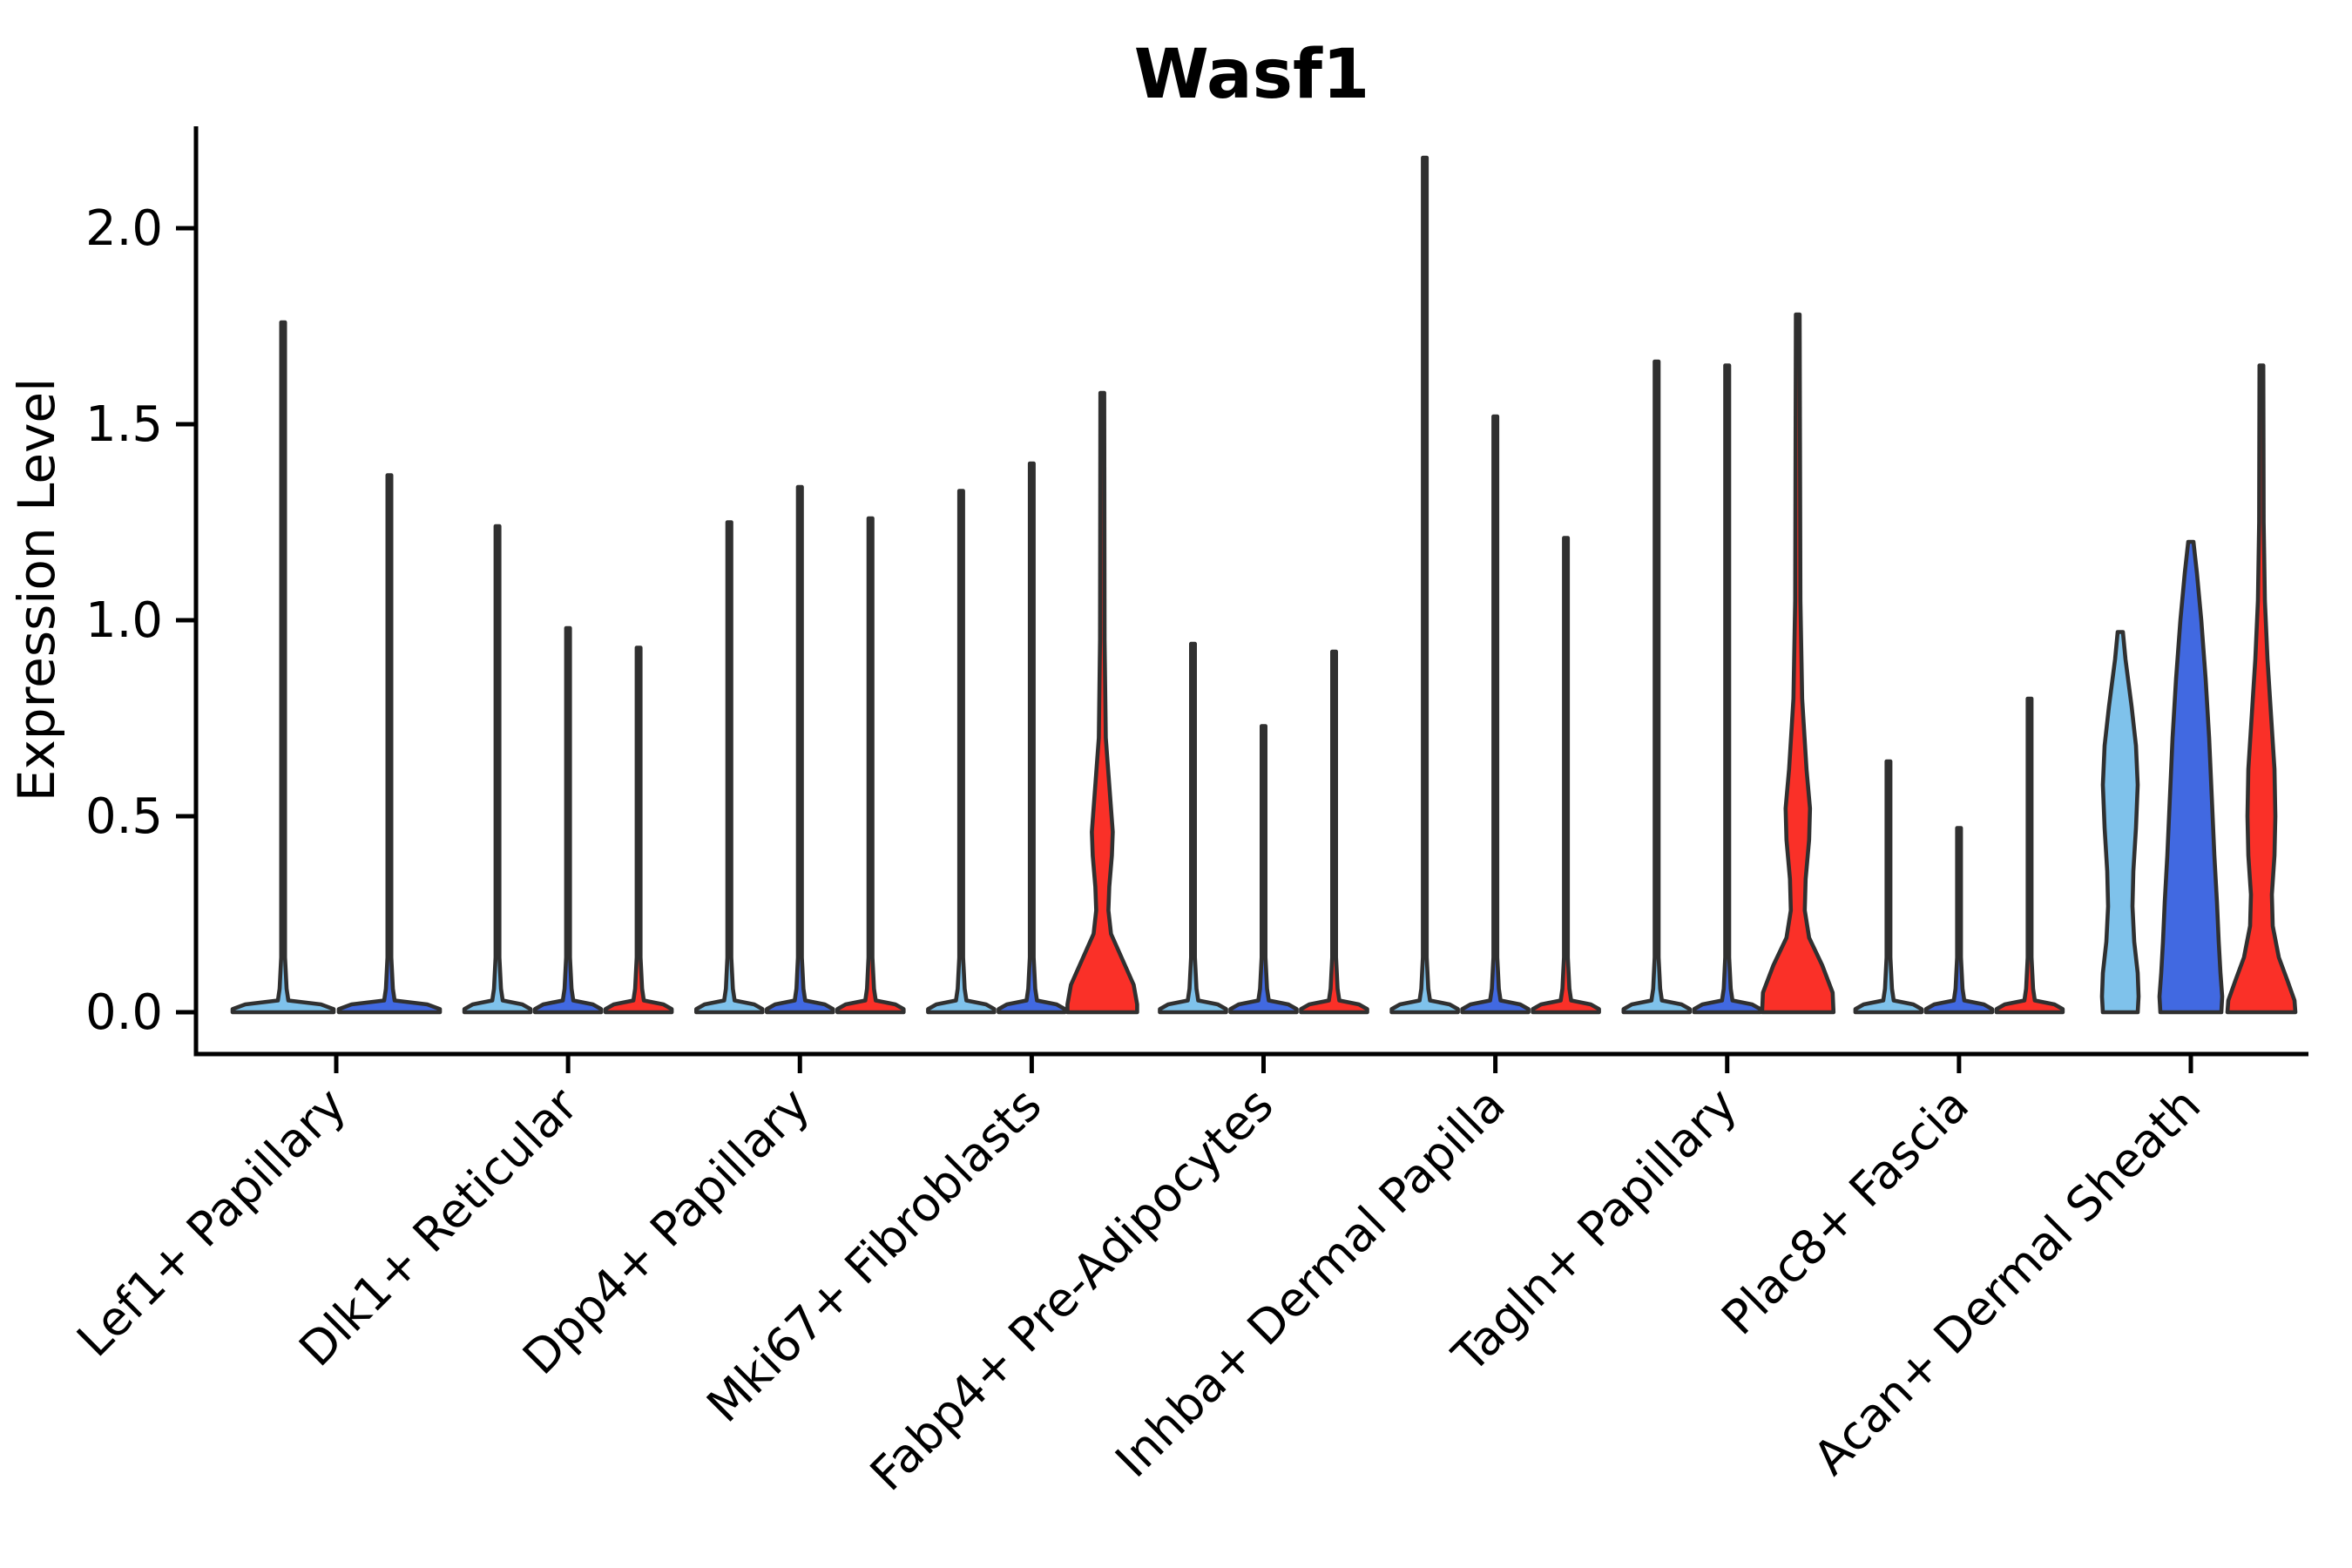  I want to click on x-tick-label: Plac8+ Fascia, so click(1845, 1212).